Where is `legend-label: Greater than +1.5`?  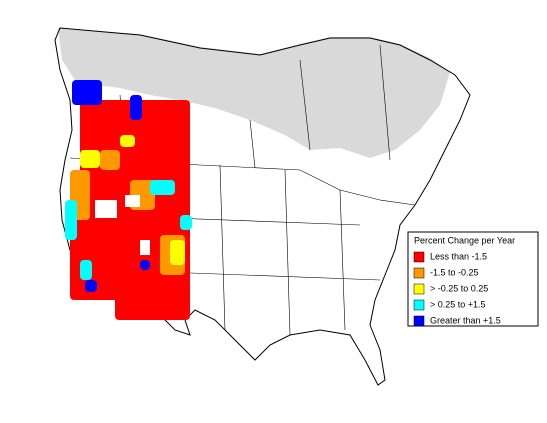
legend-label: Greater than +1.5 is located at coordinates (465, 320).